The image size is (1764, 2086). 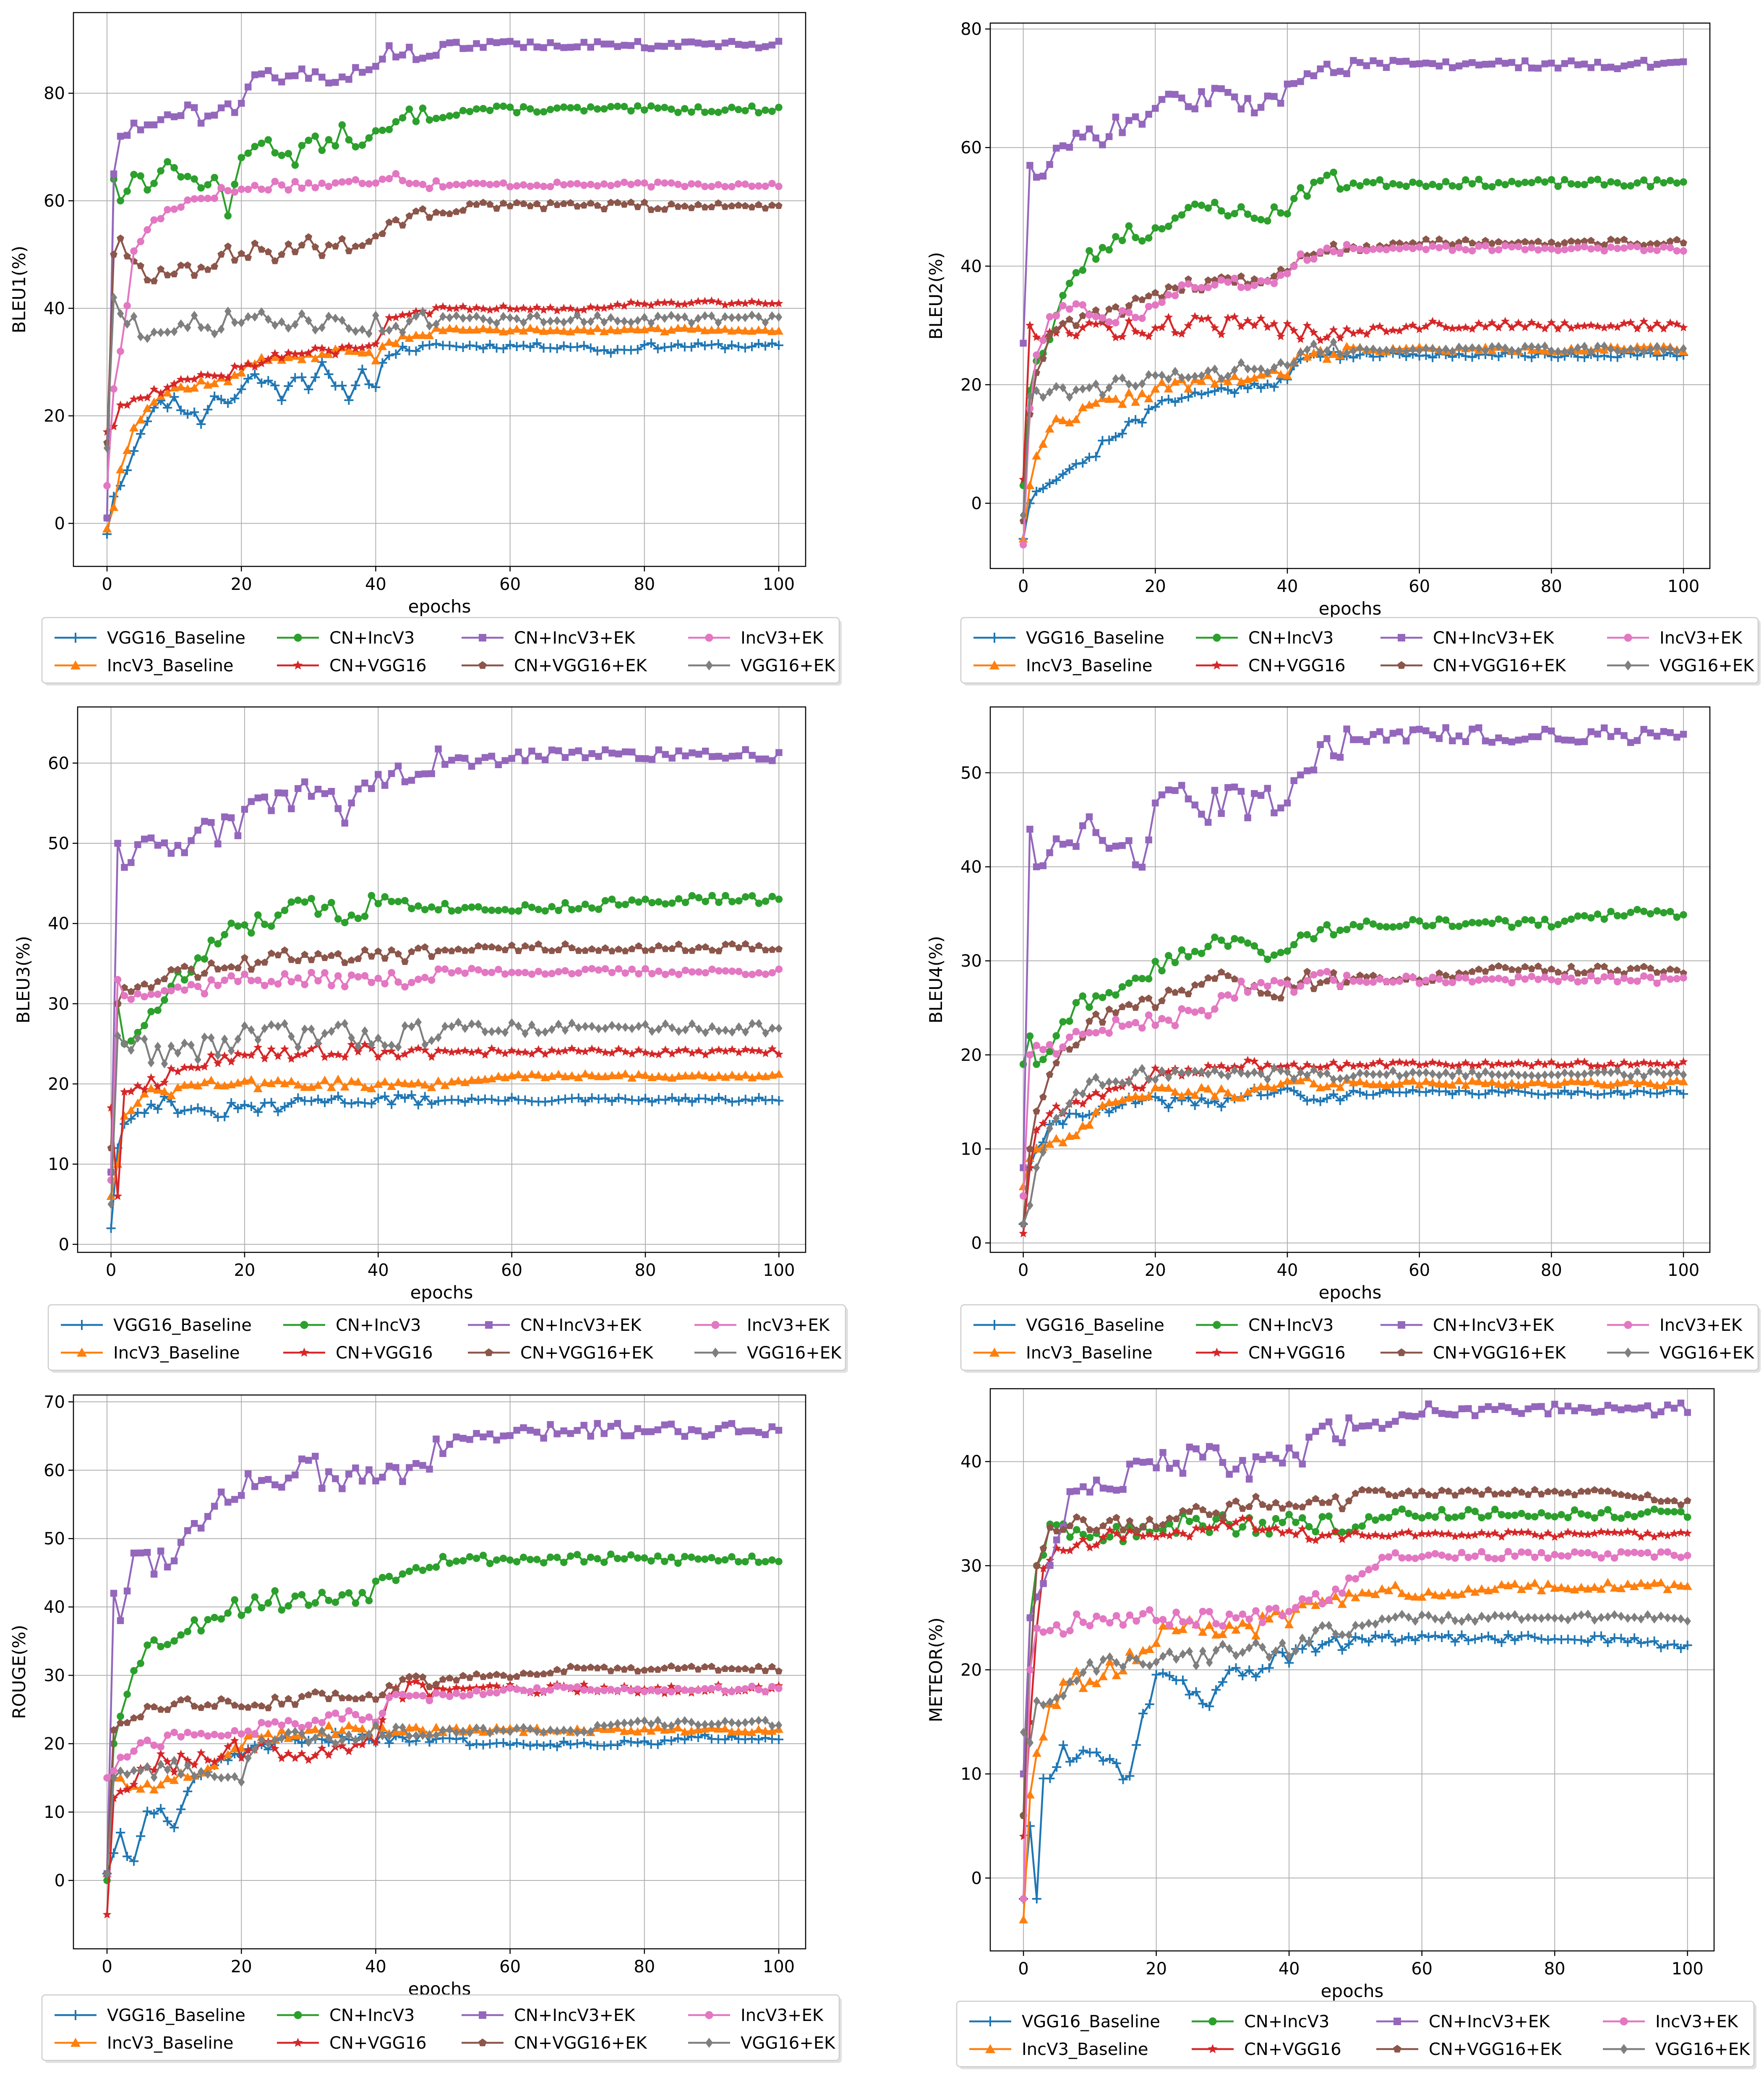 What do you see at coordinates (182, 1325) in the screenshot?
I see `legend-label-vgg16-baseline: VGG16_Baseline` at bounding box center [182, 1325].